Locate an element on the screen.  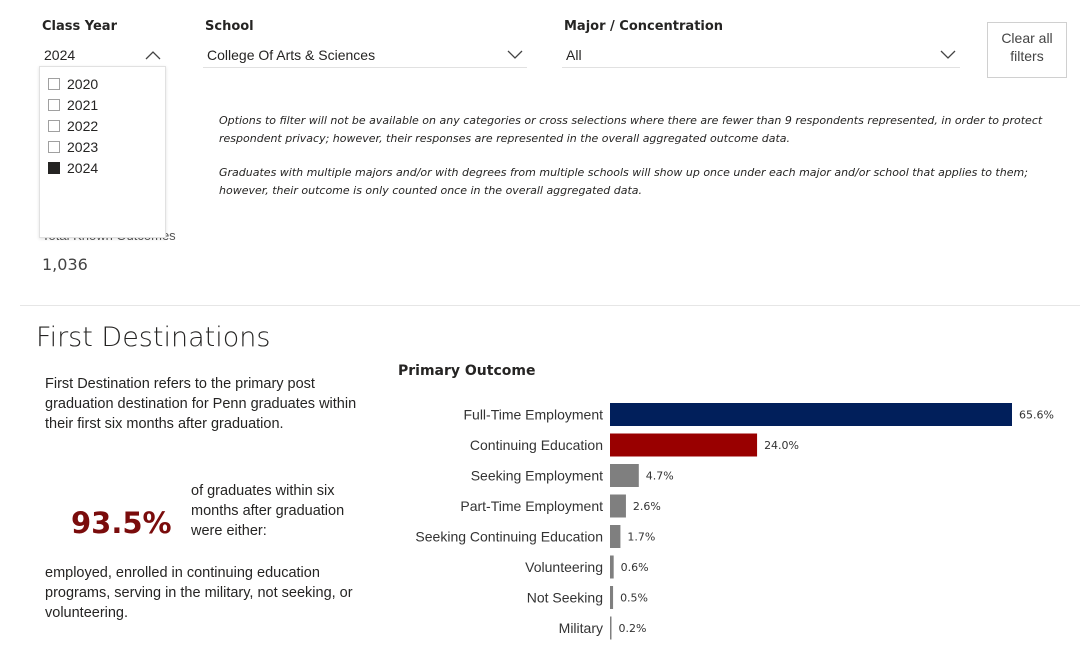
class-year-option-label: 2023 is located at coordinates (83, 146).